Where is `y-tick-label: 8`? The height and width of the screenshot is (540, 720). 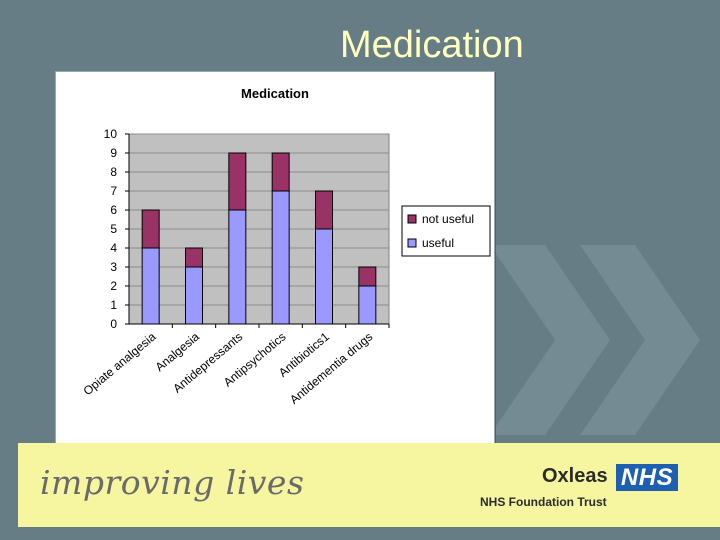 y-tick-label: 8 is located at coordinates (113, 172).